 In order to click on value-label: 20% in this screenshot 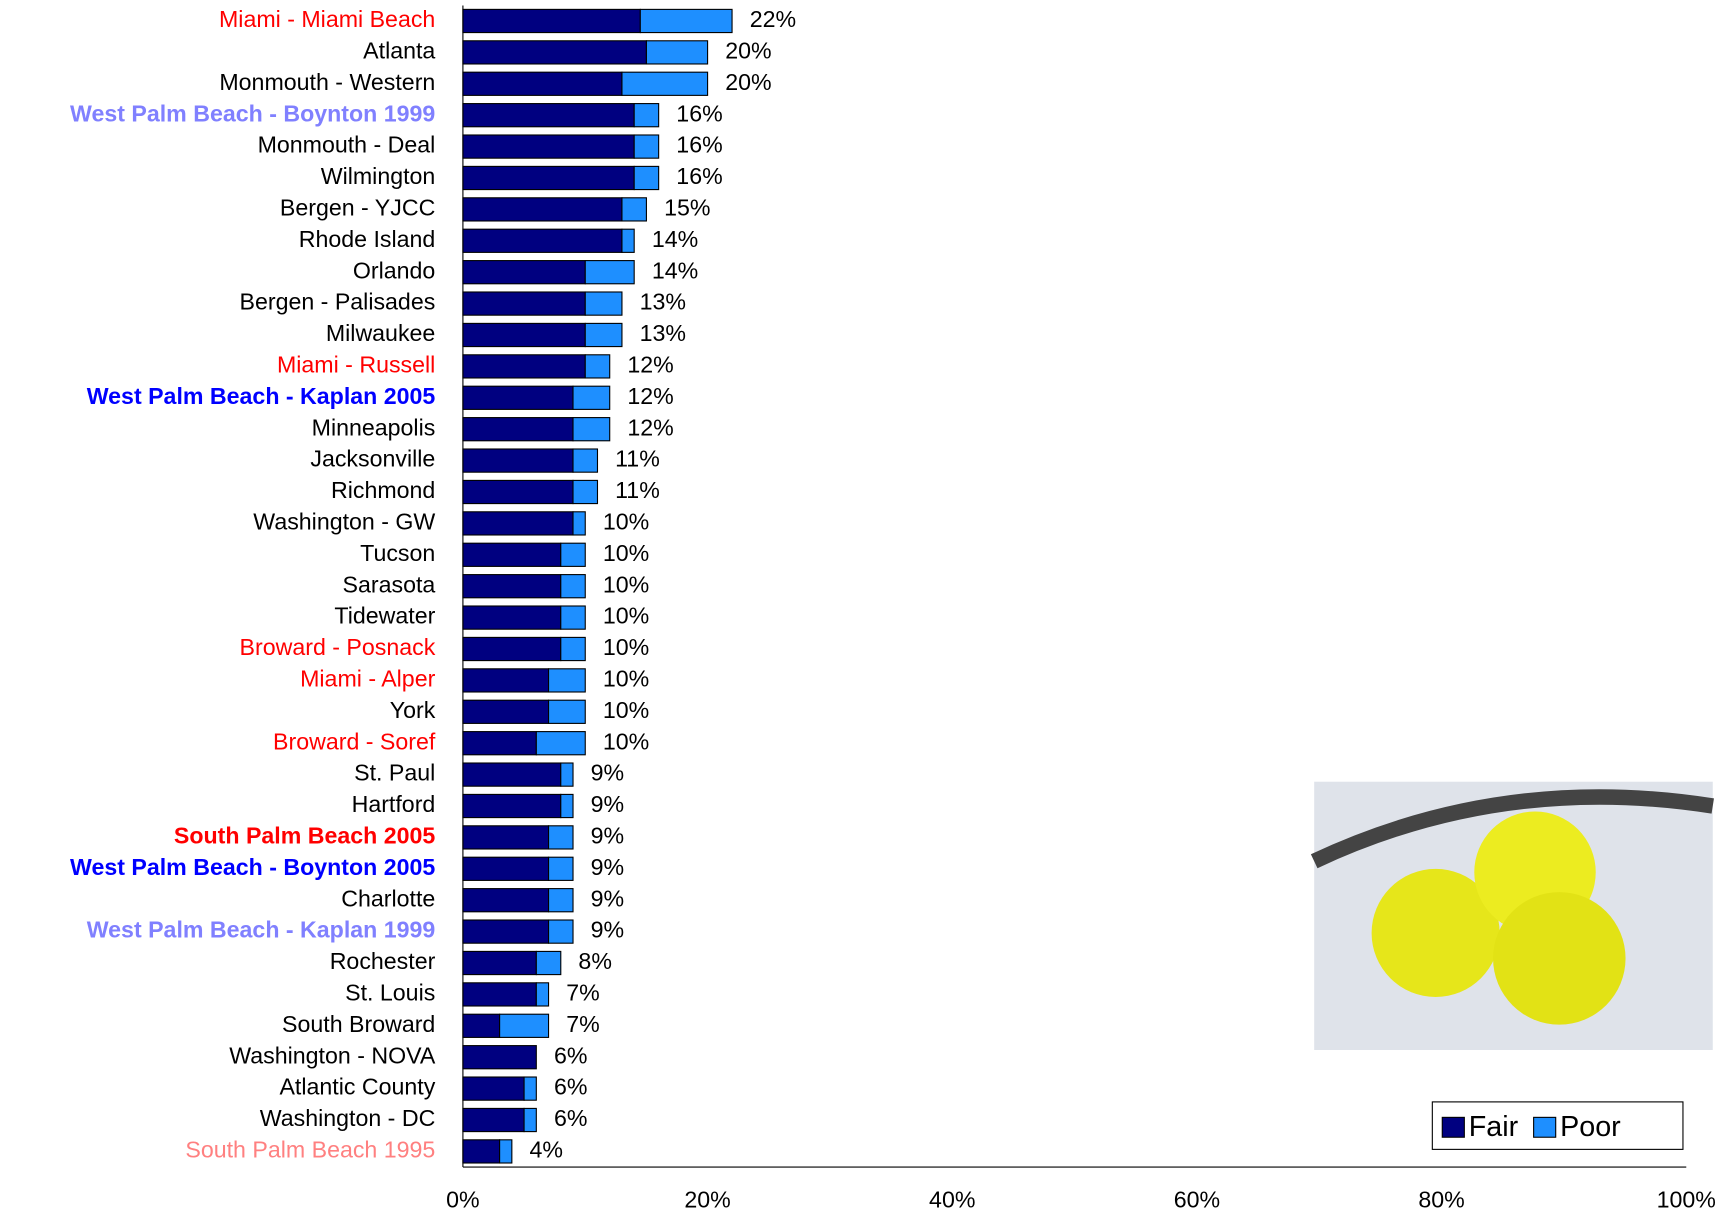, I will do `click(748, 82)`.